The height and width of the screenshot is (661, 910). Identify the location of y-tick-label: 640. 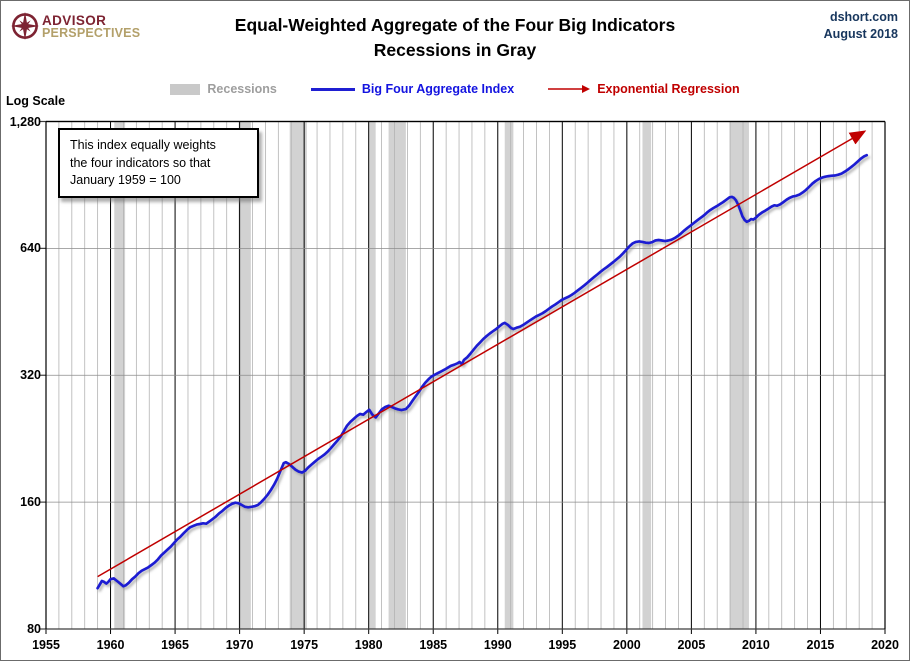
(30, 248).